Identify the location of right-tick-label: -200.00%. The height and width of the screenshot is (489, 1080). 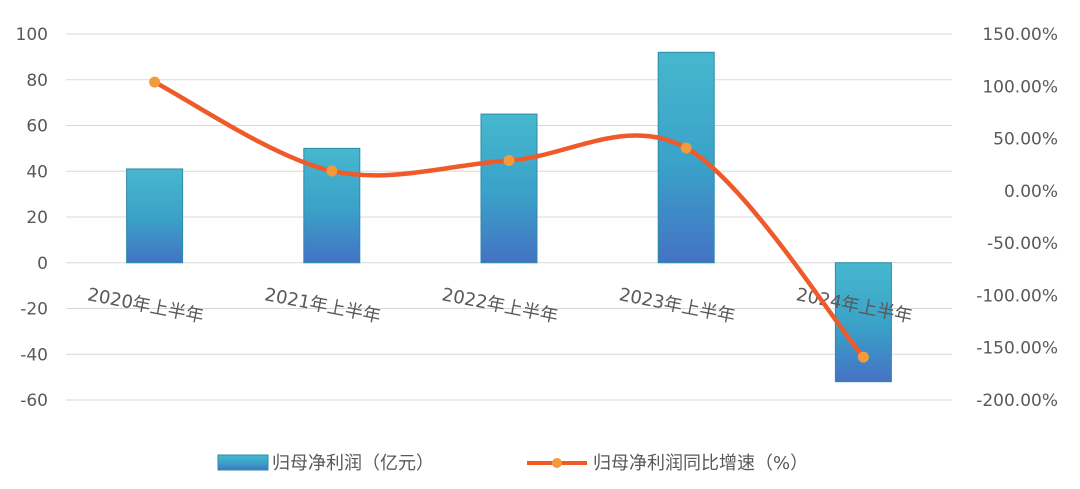
(1017, 401).